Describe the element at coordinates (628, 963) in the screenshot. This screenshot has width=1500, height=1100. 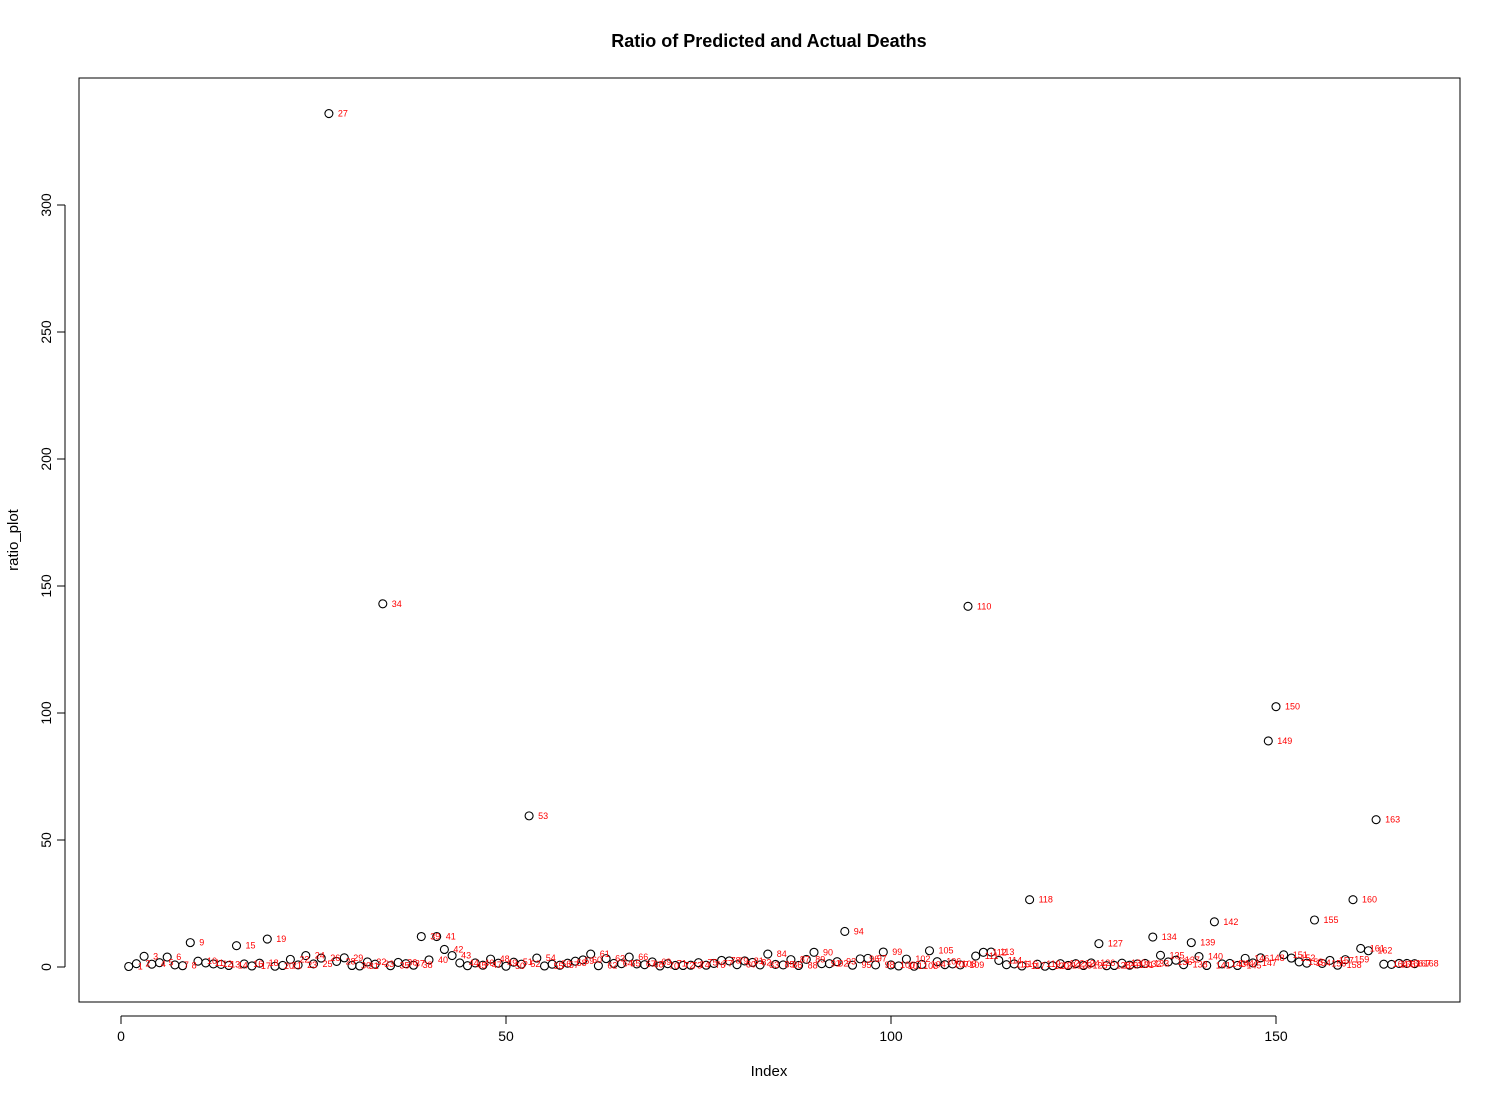
I see `point-label: 64` at that location.